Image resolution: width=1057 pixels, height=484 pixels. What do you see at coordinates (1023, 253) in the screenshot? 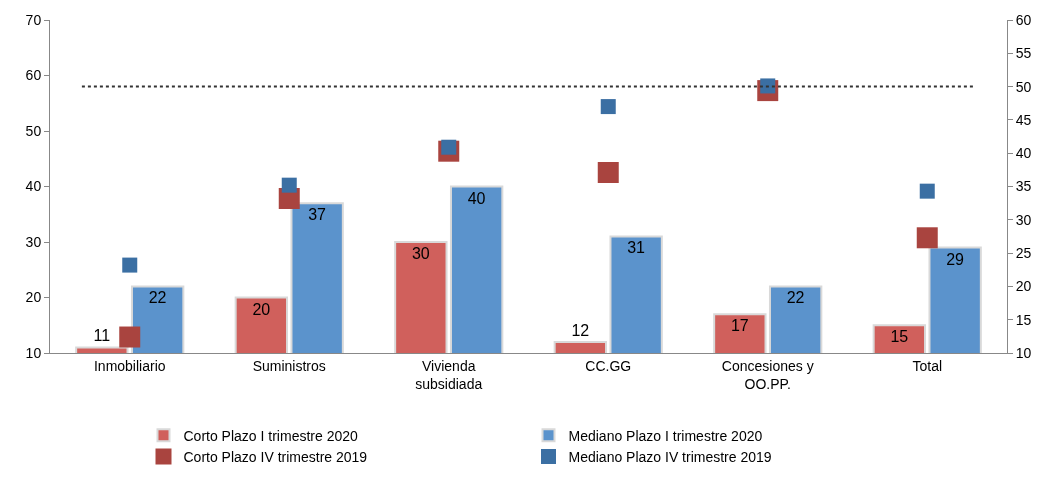
I see `y2-tick-label: 25` at bounding box center [1023, 253].